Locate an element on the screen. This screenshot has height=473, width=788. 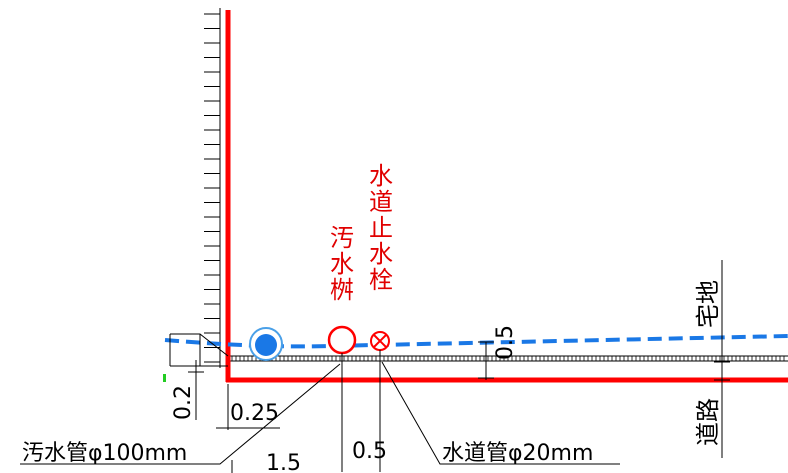
dim-0-2: 0.2 is located at coordinates (183, 402).